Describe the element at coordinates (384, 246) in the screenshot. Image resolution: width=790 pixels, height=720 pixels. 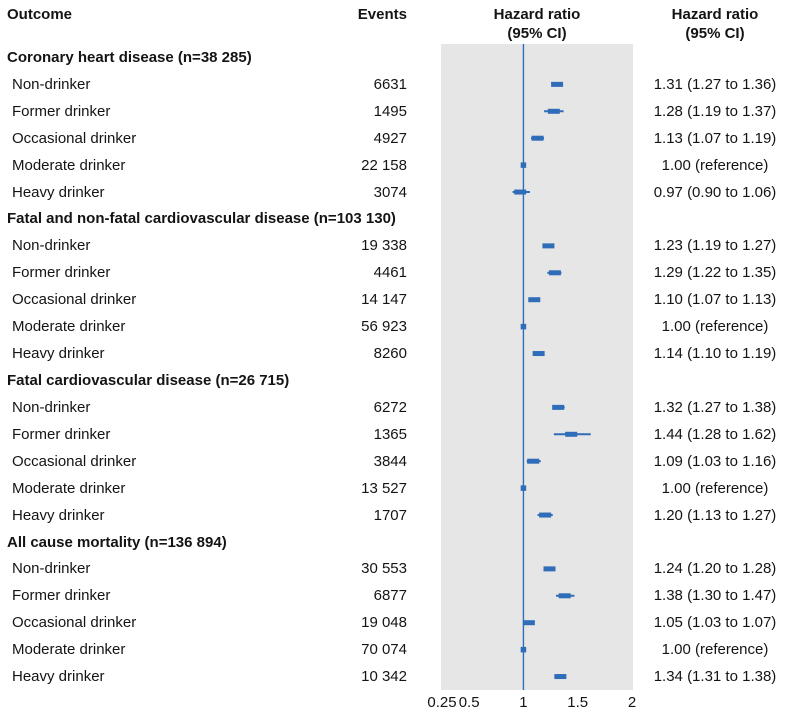
I see `events-value: 19 338` at that location.